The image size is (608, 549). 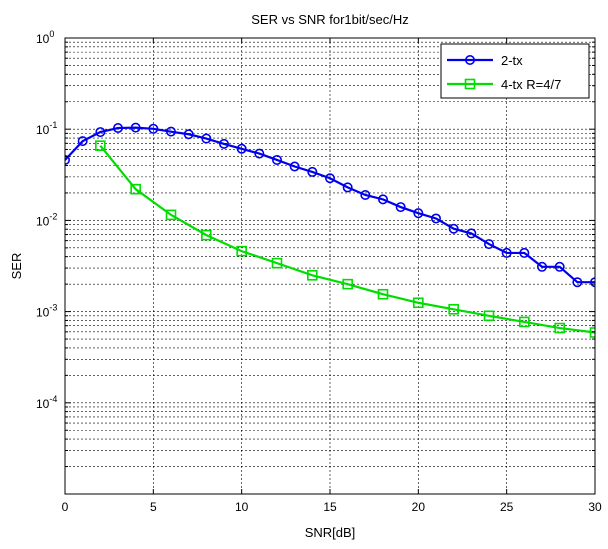 I want to click on y-tick-label-exponent: 0, so click(x=51, y=34).